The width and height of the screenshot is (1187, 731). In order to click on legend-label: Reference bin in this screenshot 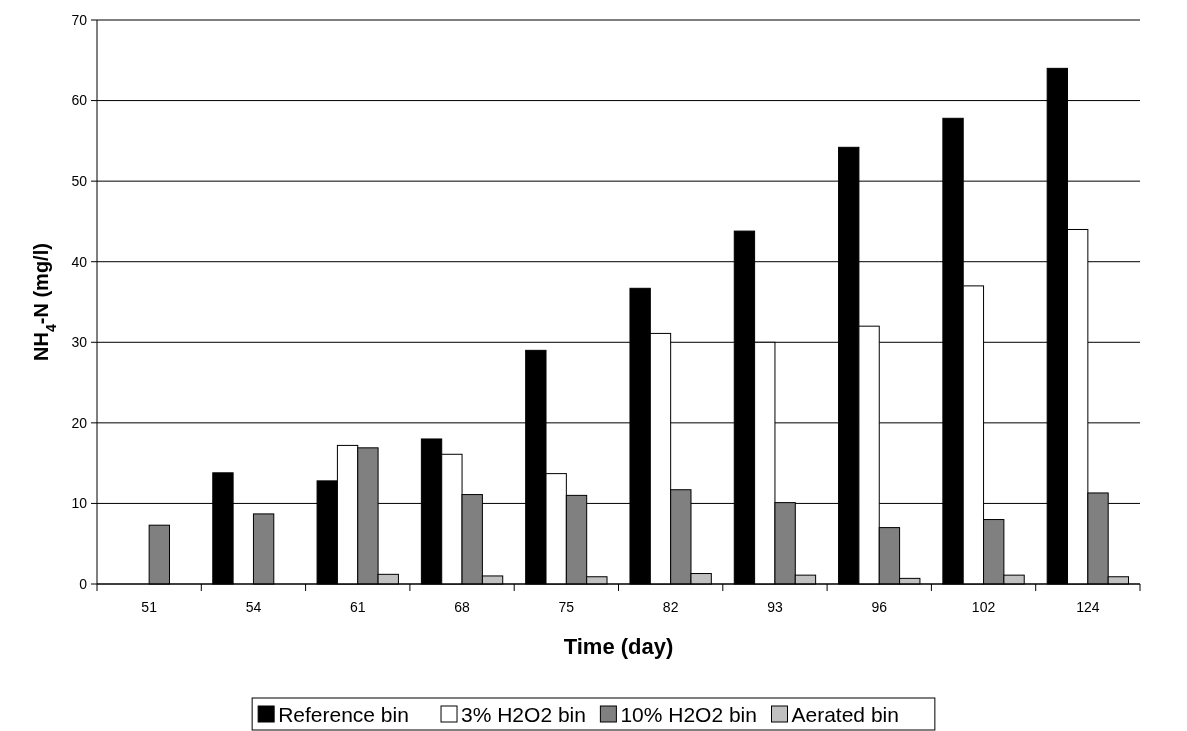, I will do `click(343, 714)`.